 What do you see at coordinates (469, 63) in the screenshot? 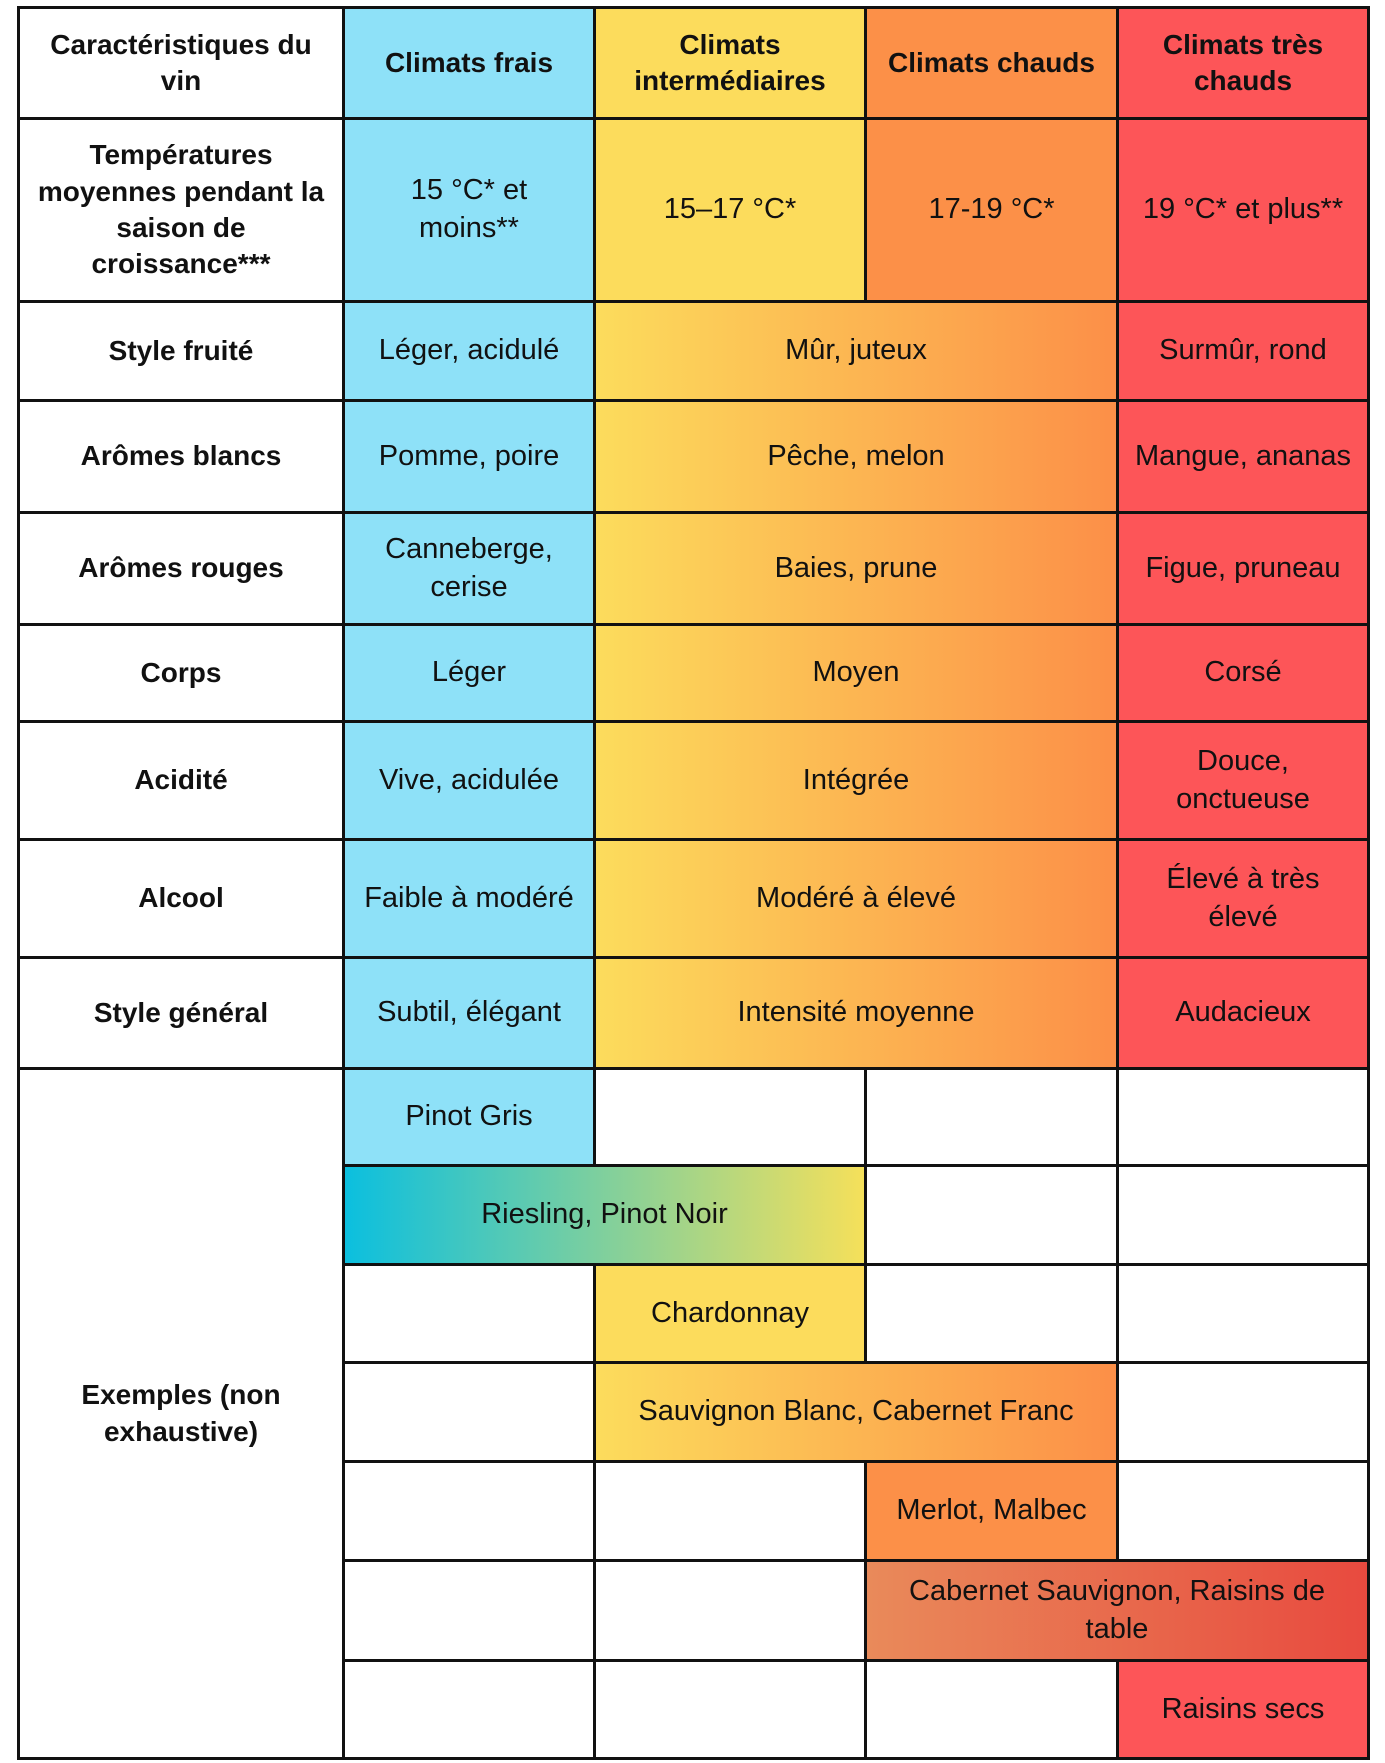
I see `header-cell: Climats frais` at bounding box center [469, 63].